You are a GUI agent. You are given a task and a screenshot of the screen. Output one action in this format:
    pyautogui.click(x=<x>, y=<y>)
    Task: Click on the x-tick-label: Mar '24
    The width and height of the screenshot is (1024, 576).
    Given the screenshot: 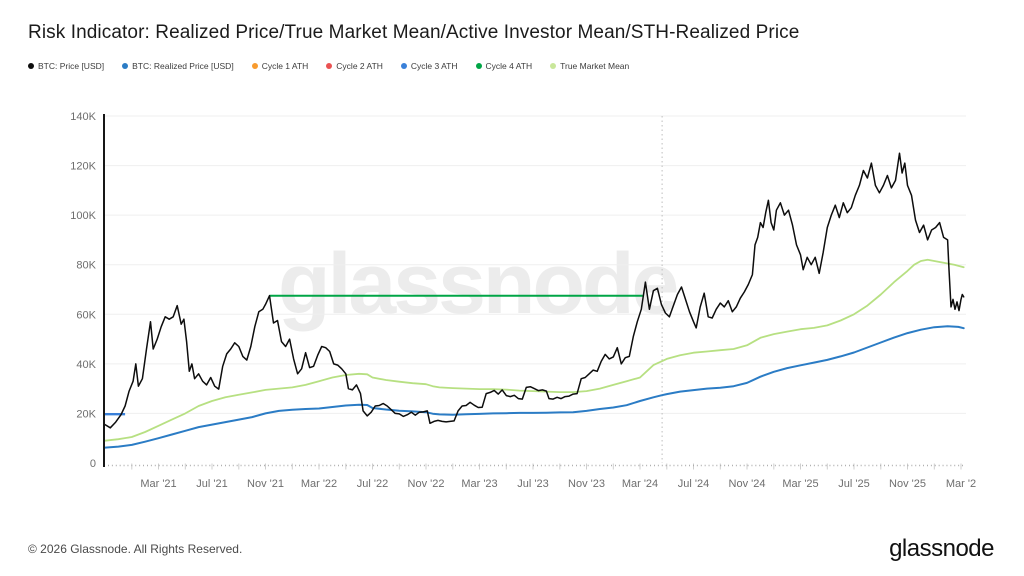 What is the action you would take?
    pyautogui.click(x=640, y=484)
    